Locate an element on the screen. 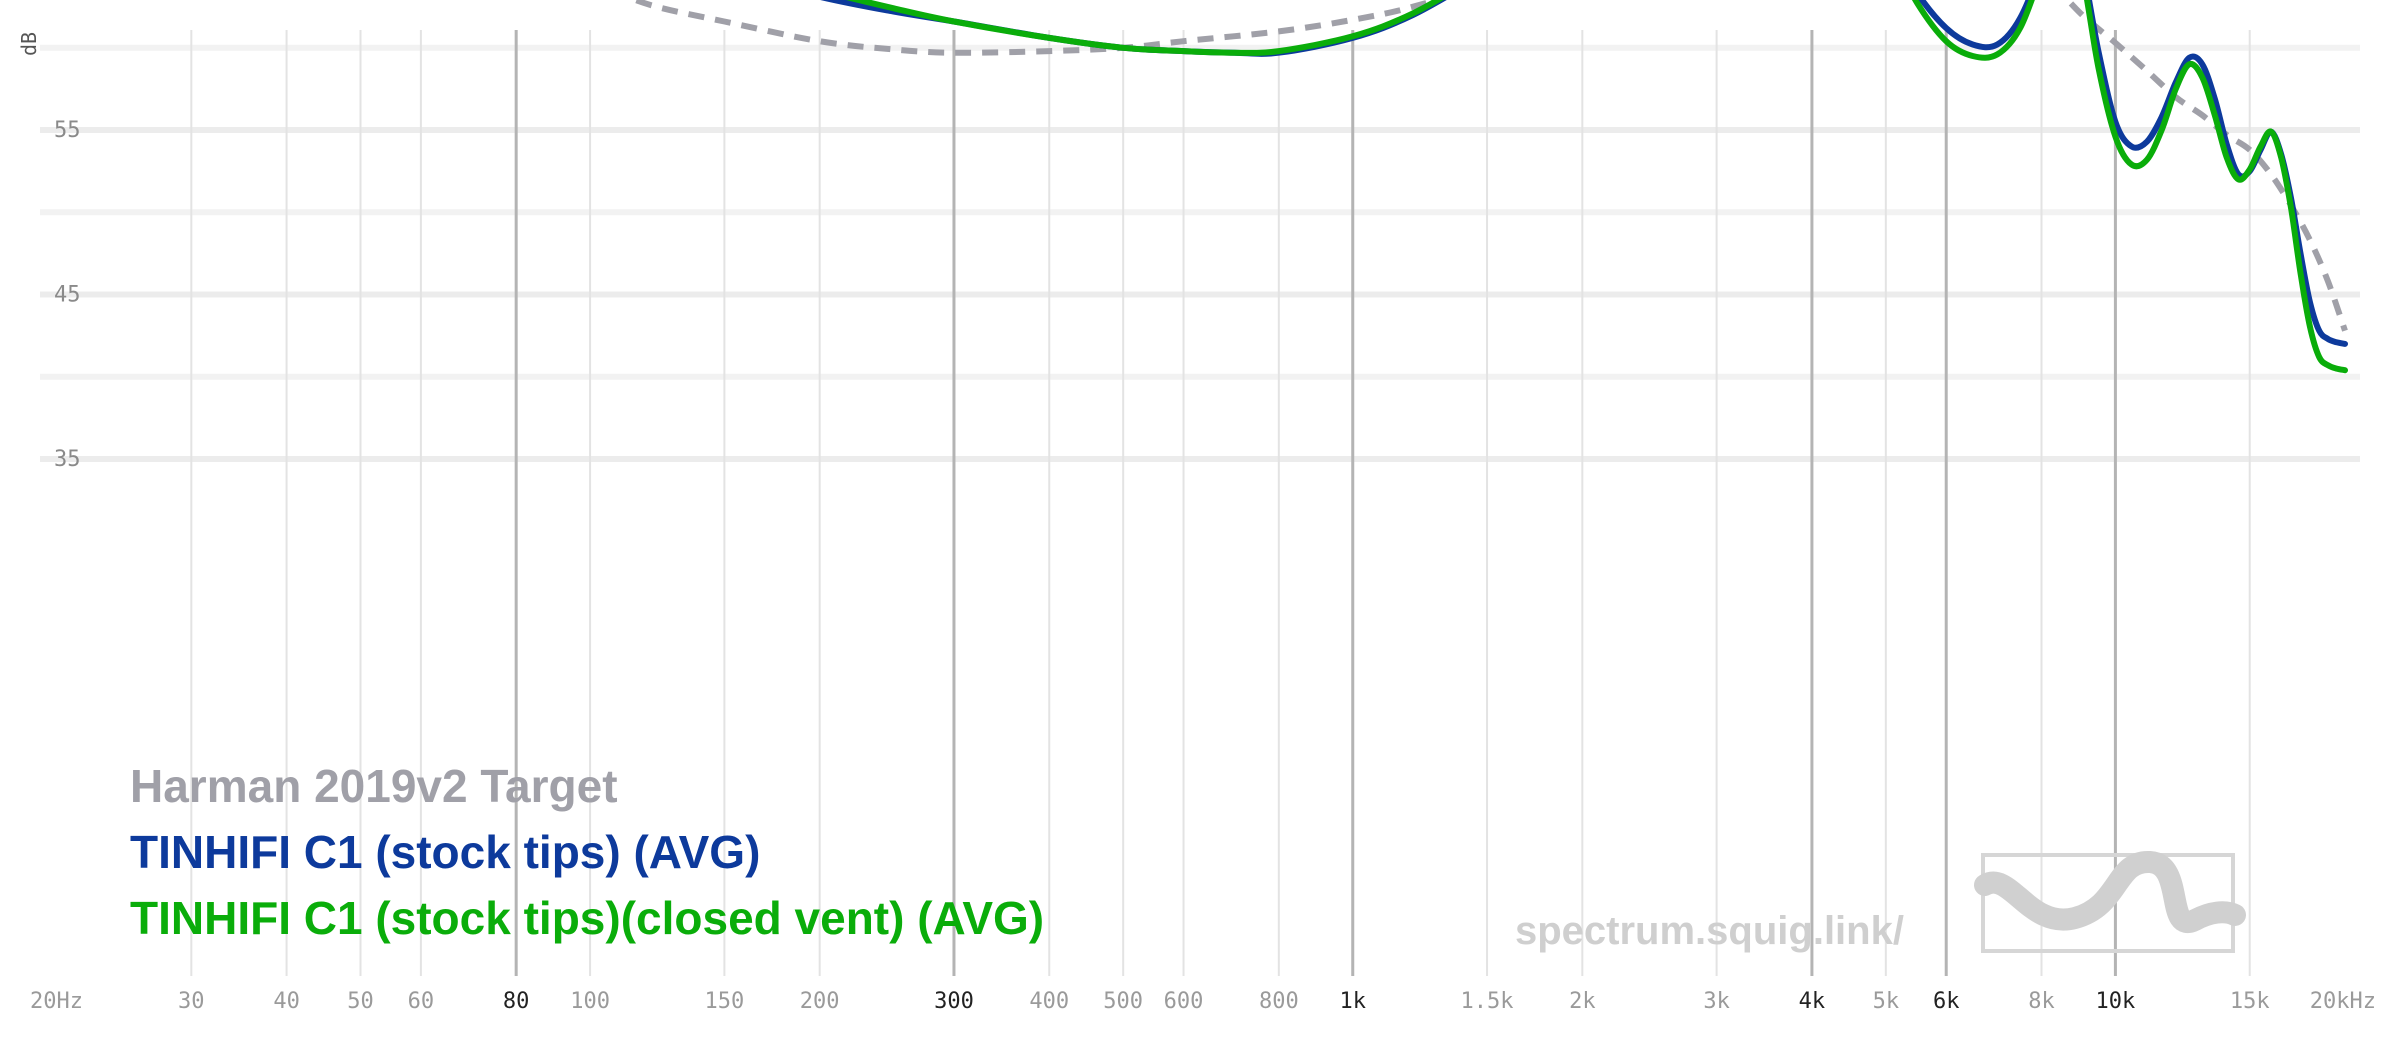 The height and width of the screenshot is (1038, 2400). y-axis-ticks: 857565554535 is located at coordinates (67, 295).